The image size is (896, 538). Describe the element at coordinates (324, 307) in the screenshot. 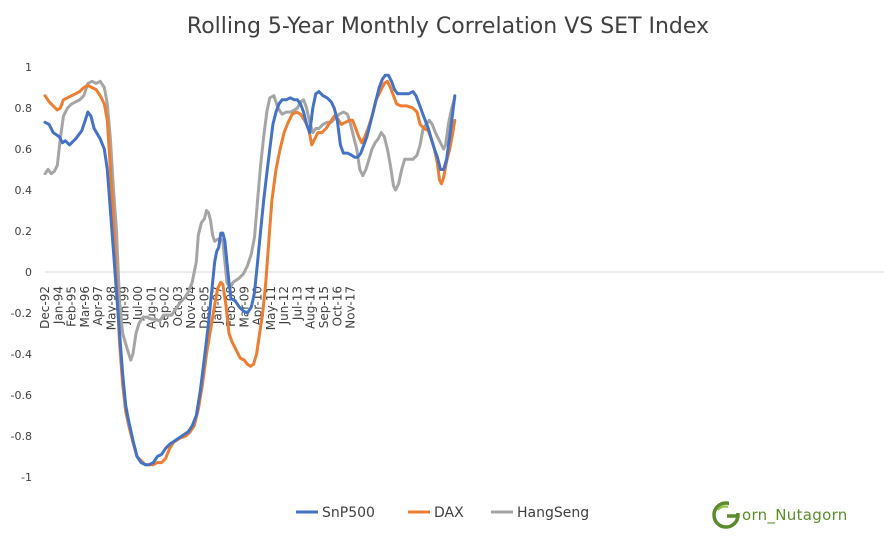

I see `x-tick-label: Sep-15` at that location.